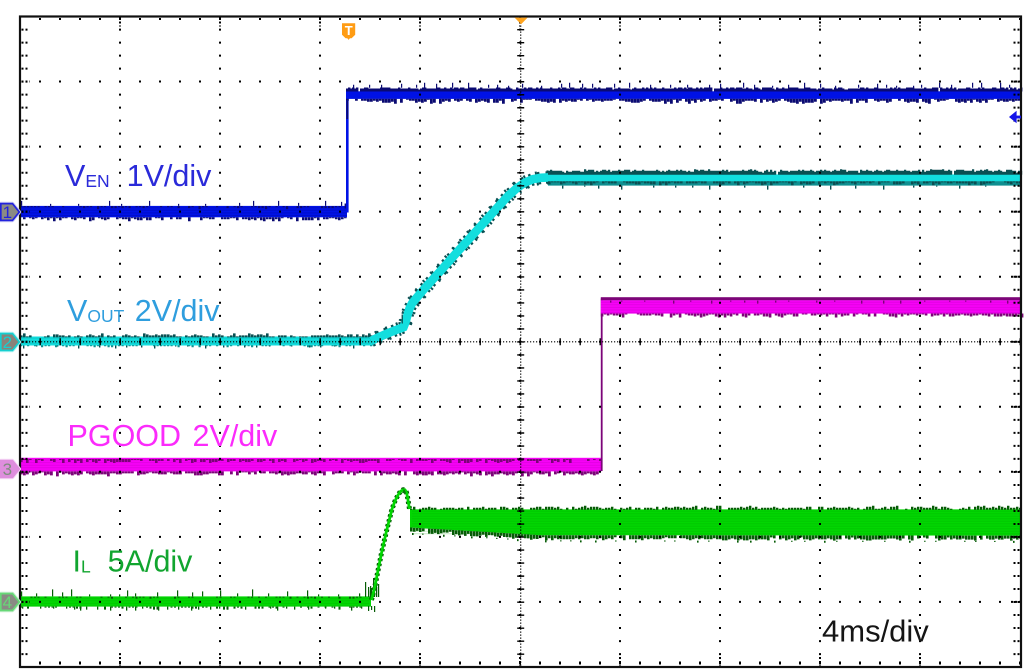 The height and width of the screenshot is (670, 1024). What do you see at coordinates (7, 342) in the screenshot?
I see `svg-text: 2` at bounding box center [7, 342].